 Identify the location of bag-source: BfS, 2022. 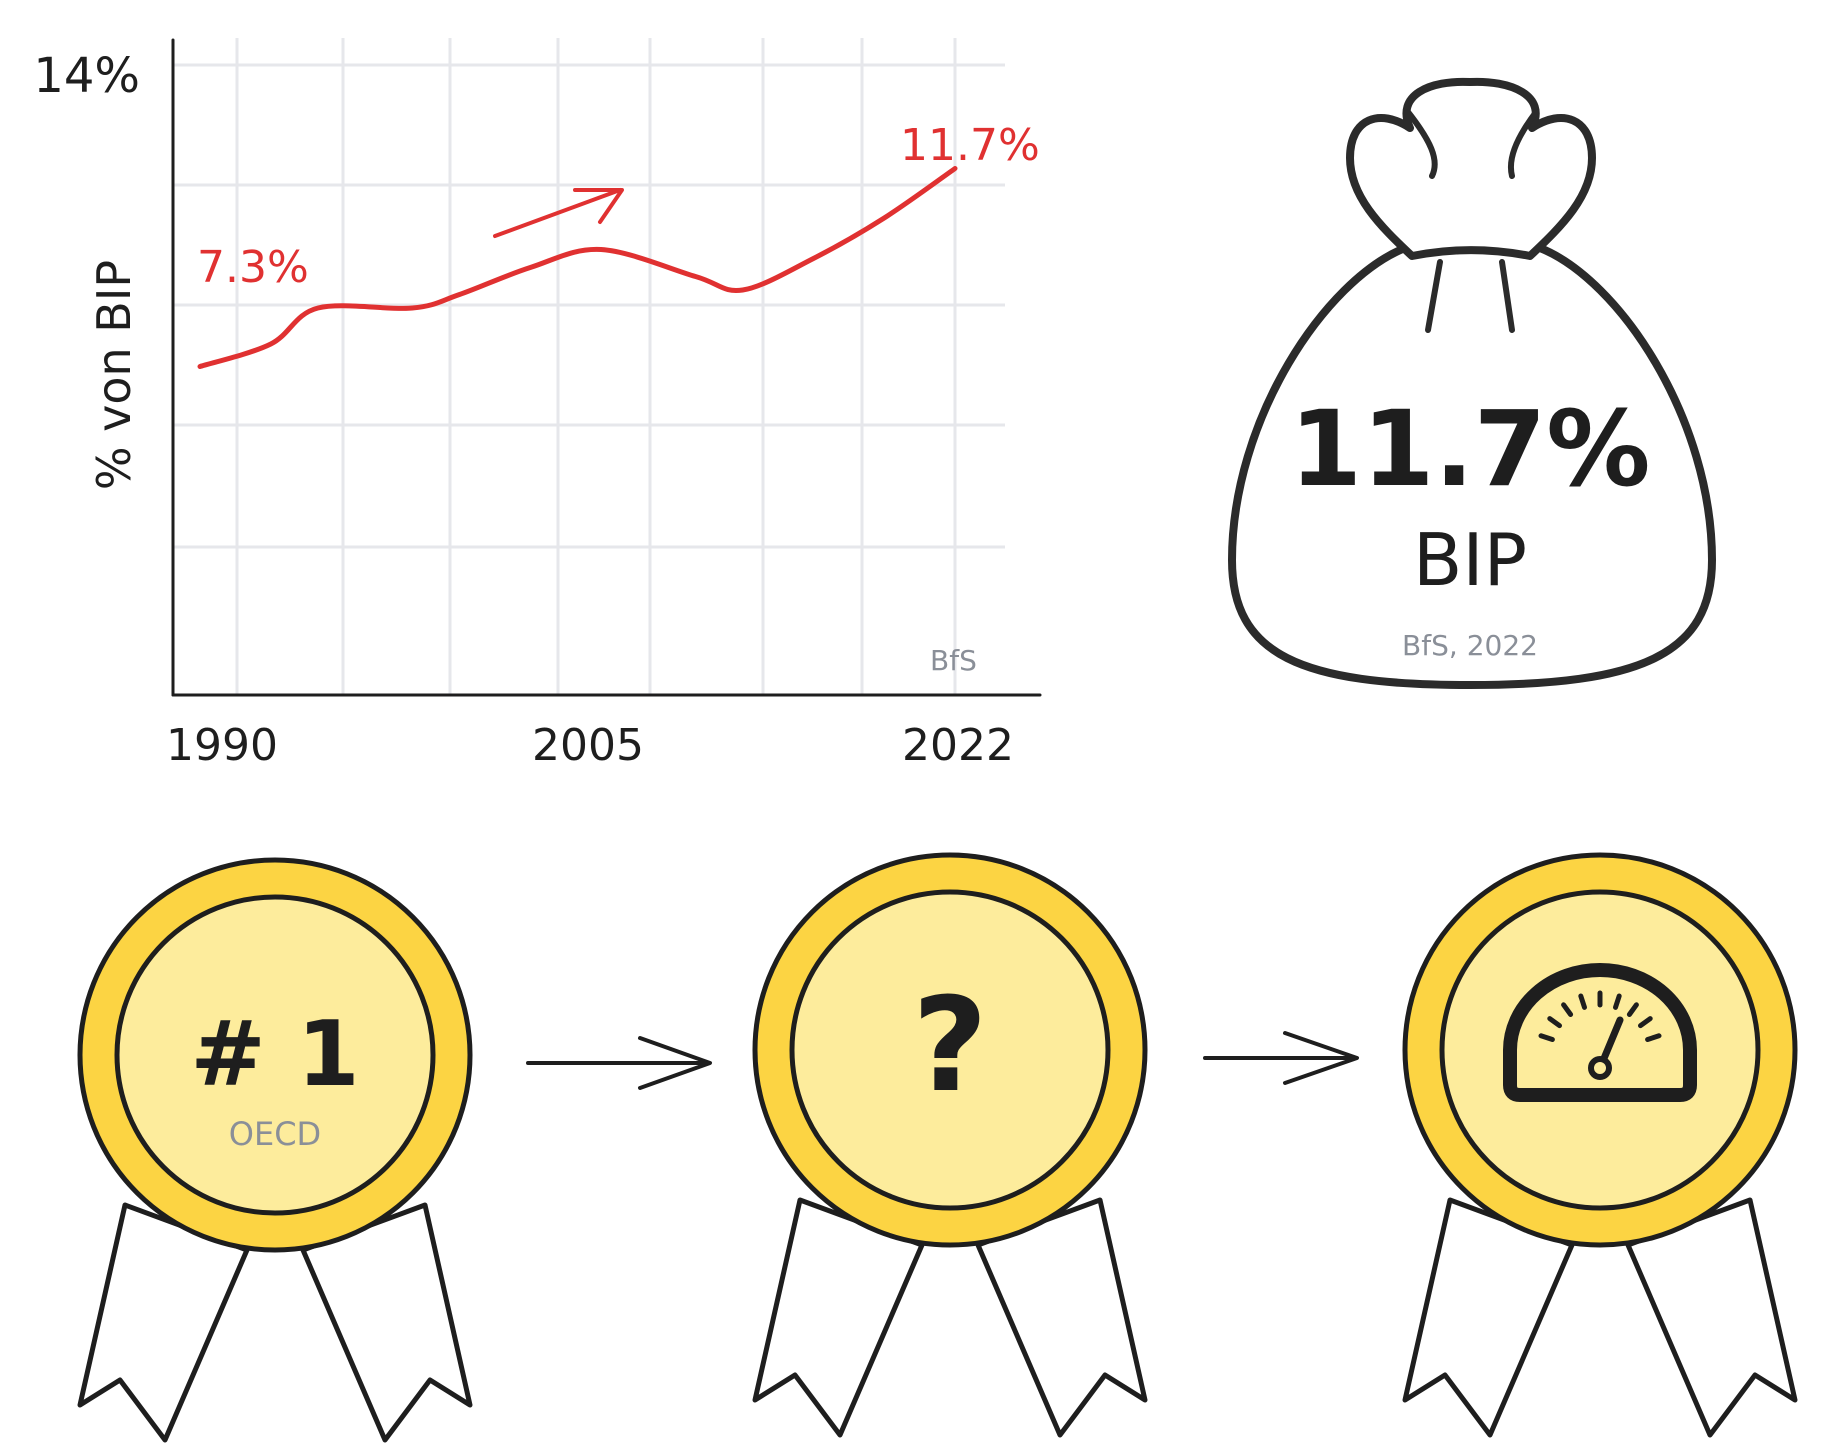
(1470, 645).